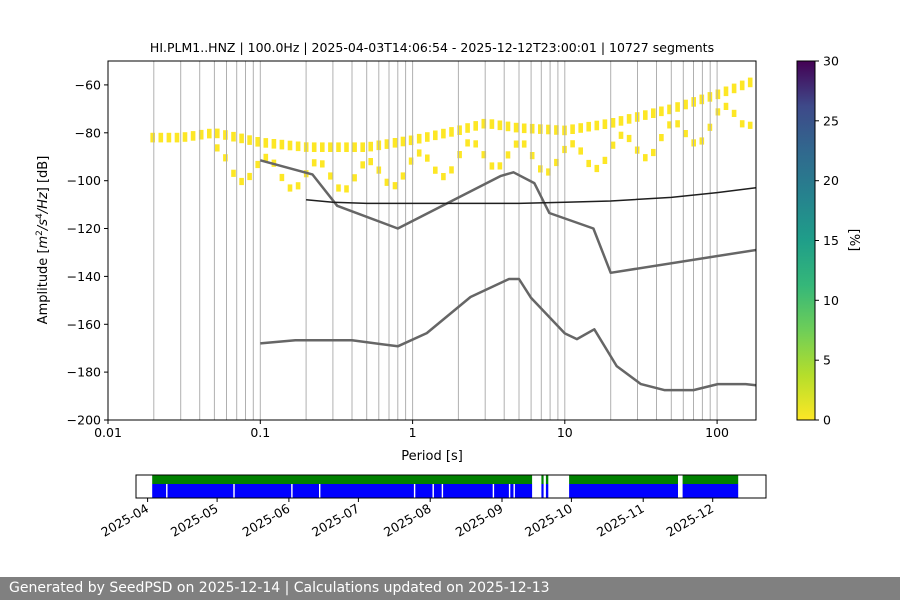 The height and width of the screenshot is (600, 900). What do you see at coordinates (108, 432) in the screenshot?
I see `x-tick-label: 0.01` at bounding box center [108, 432].